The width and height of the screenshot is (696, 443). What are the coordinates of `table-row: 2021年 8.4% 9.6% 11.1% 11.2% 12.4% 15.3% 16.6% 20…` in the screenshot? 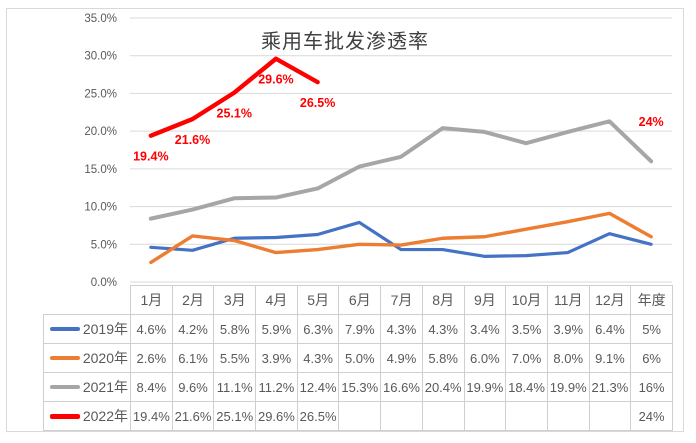 It's located at (358, 387).